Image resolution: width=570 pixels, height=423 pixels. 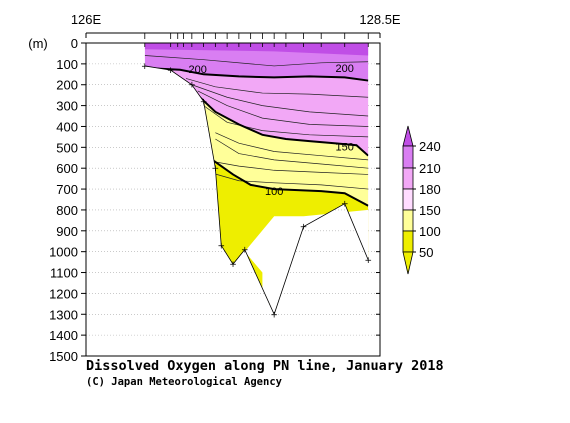 I want to click on contour-label-150: 150, so click(x=345, y=147).